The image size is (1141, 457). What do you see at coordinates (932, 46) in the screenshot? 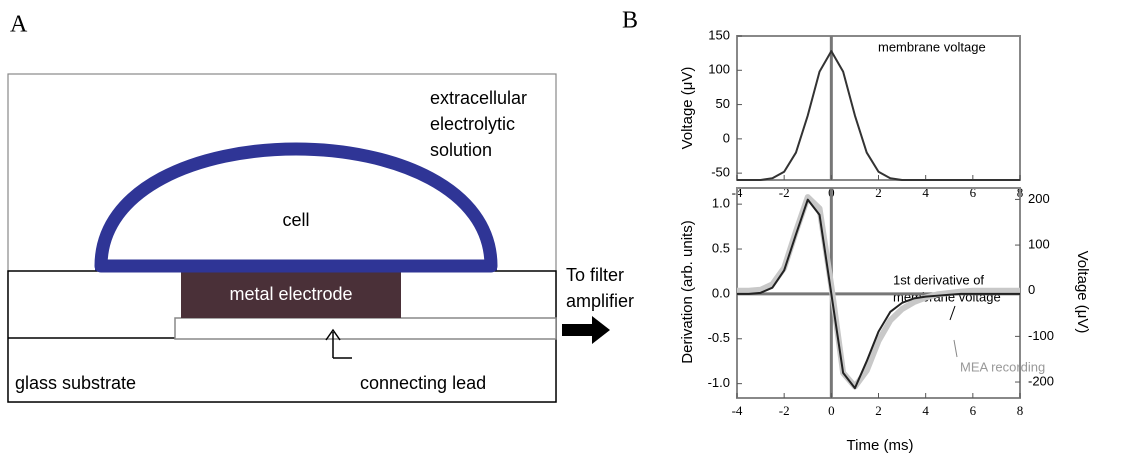
I see `annotation: membrane voltage` at bounding box center [932, 46].